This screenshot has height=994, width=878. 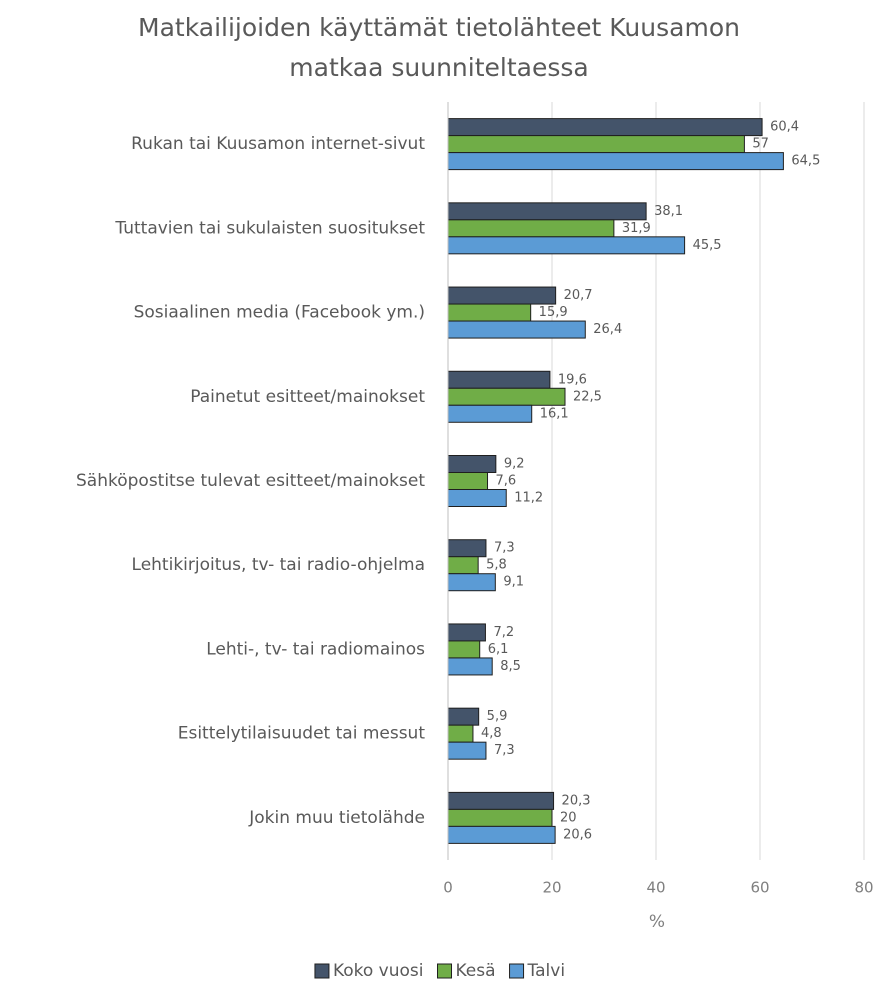 What do you see at coordinates (576, 800) in the screenshot?
I see `data-label: 20,3` at bounding box center [576, 800].